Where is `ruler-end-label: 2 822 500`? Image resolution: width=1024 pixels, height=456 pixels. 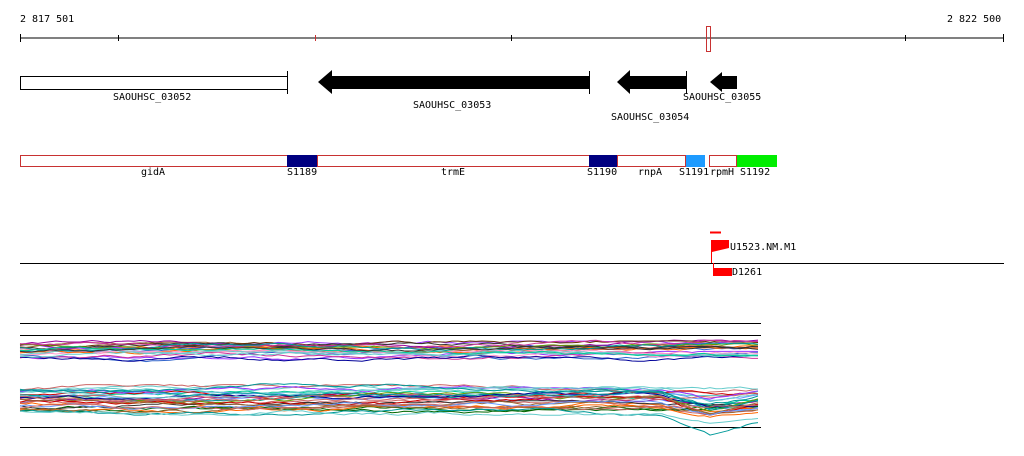
ruler-end-label: 2 822 500 is located at coordinates (974, 19).